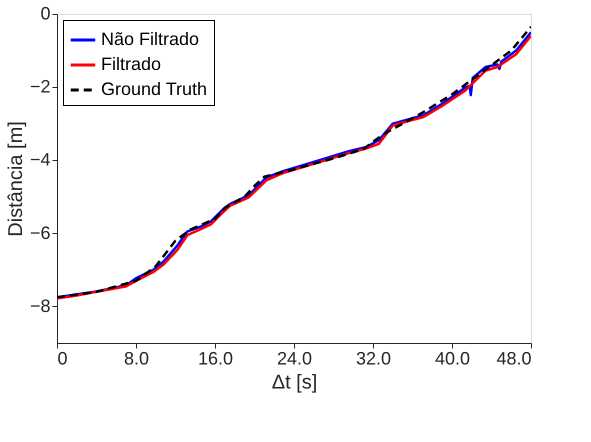 The image size is (591, 442). I want to click on y-tick-label: −2, so click(40, 86).